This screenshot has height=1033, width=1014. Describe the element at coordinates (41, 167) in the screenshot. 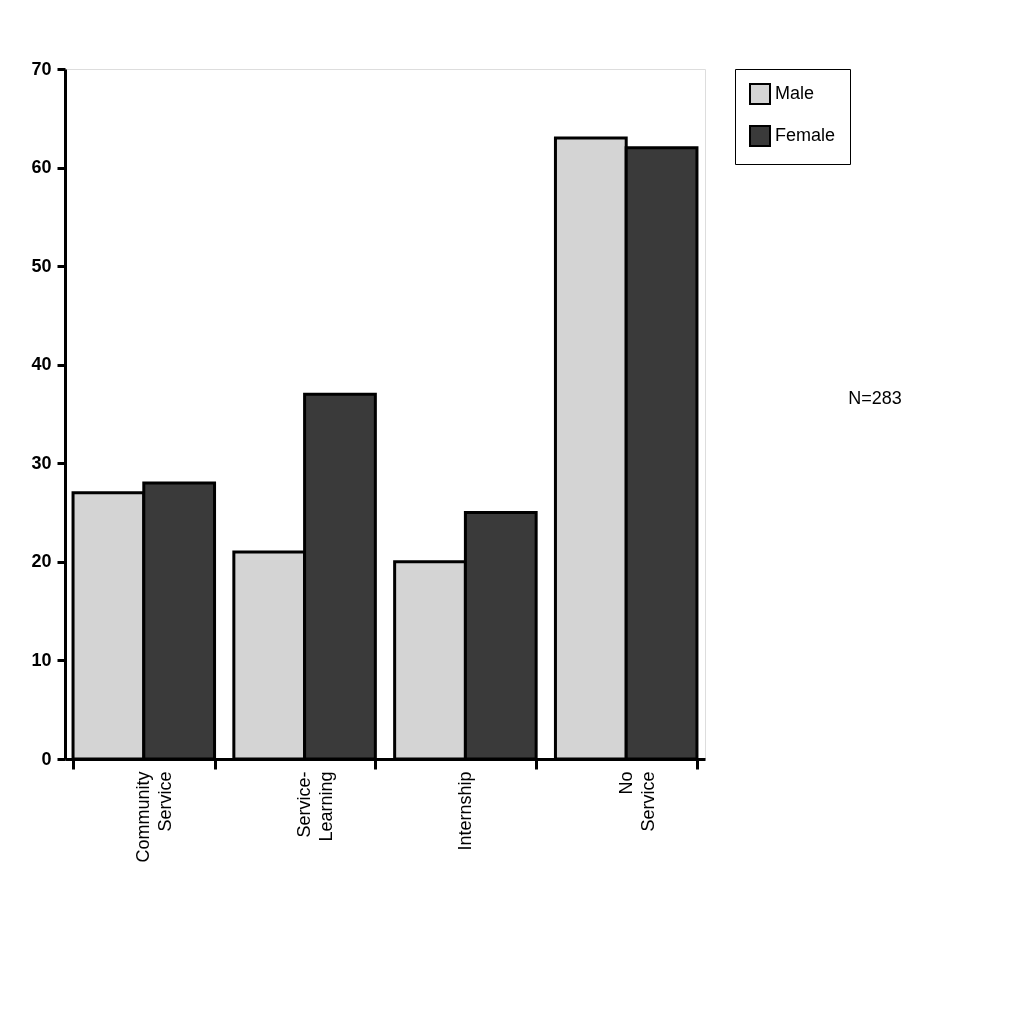

I see `y-tick-label: 60` at that location.